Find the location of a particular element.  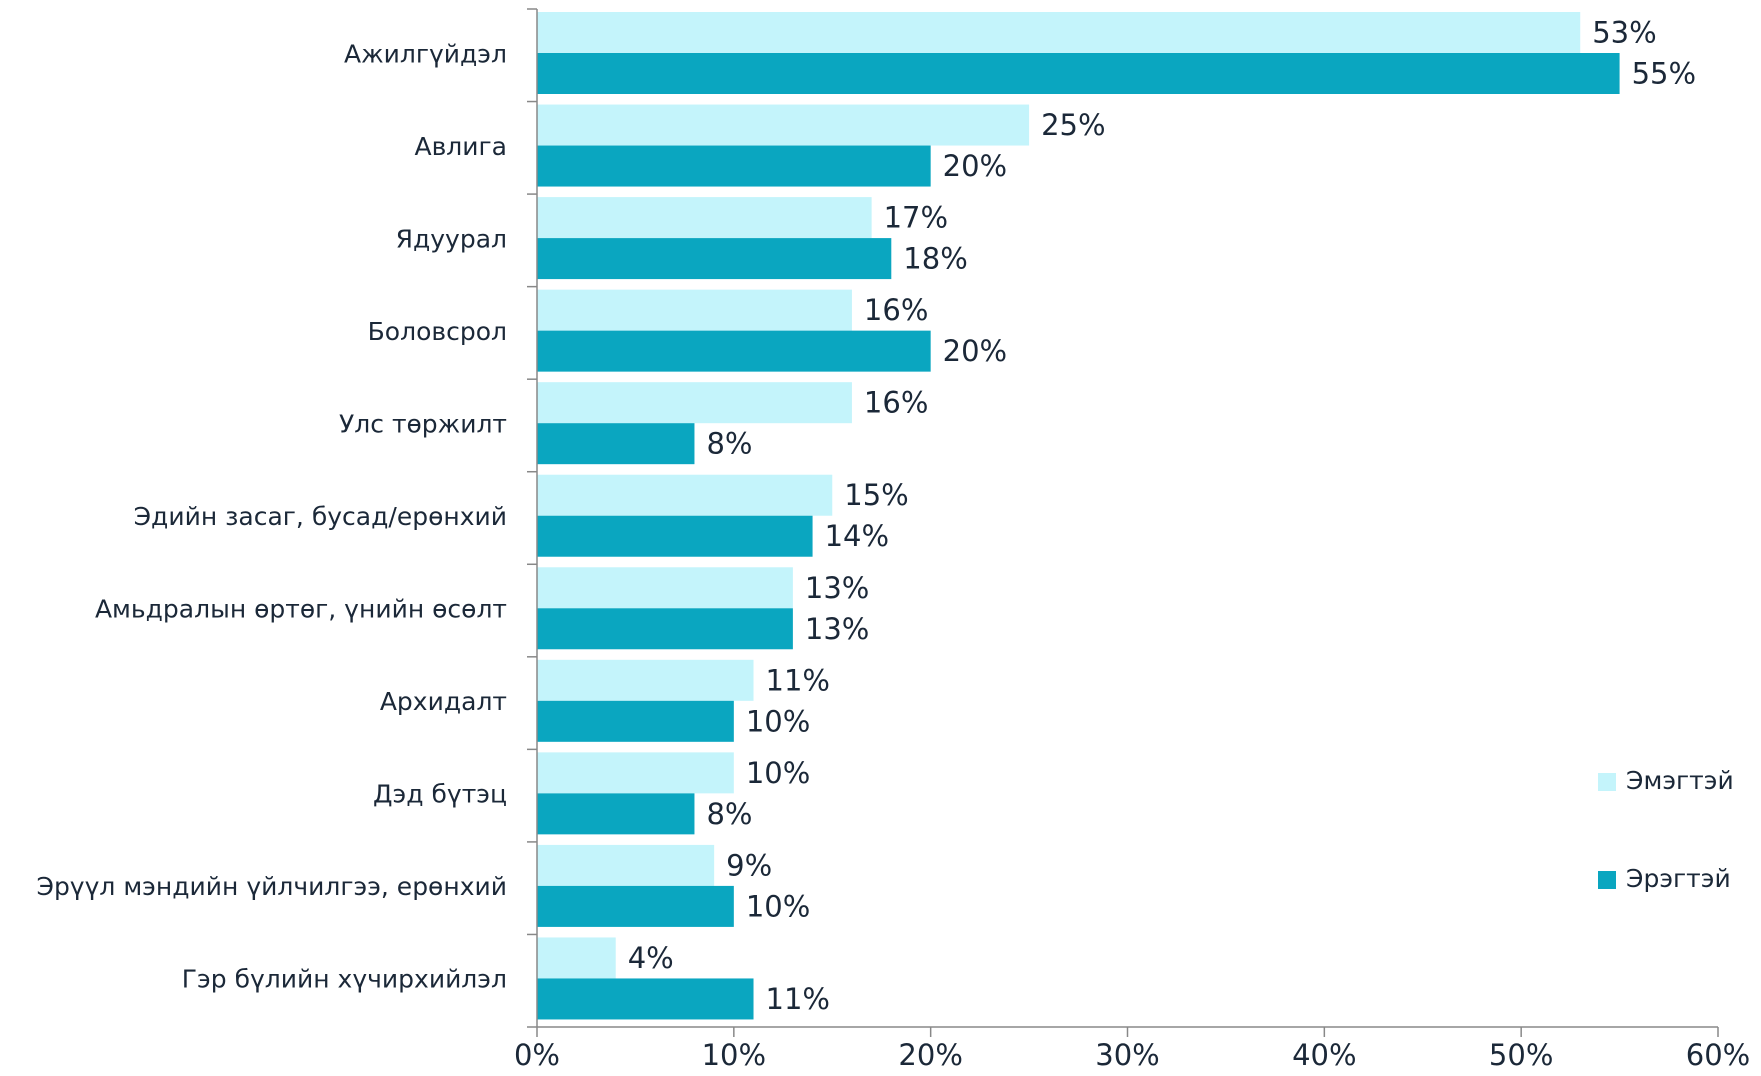

legend-label: Эрэгтэй is located at coordinates (1678, 878).